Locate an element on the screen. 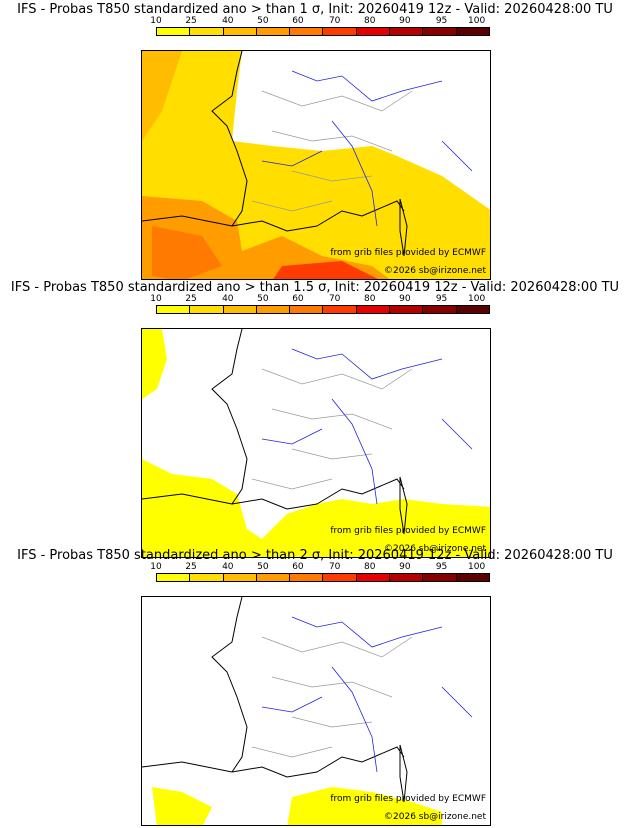  prob-area-red is located at coordinates (187, 252).